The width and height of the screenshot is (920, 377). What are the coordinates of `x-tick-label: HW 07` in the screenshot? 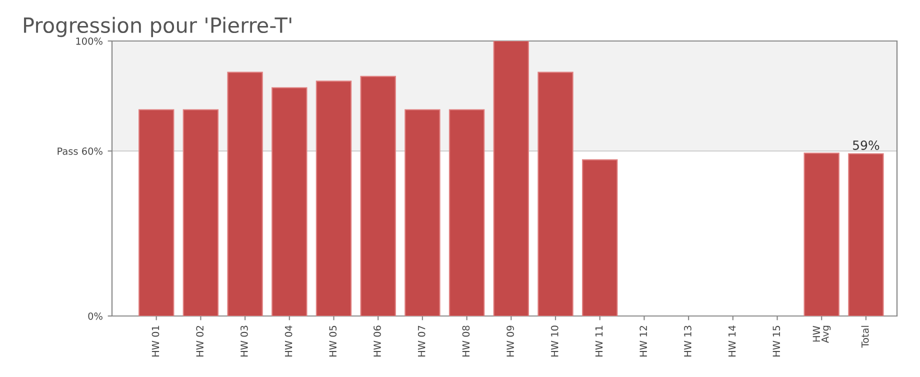 It's located at (422, 341).